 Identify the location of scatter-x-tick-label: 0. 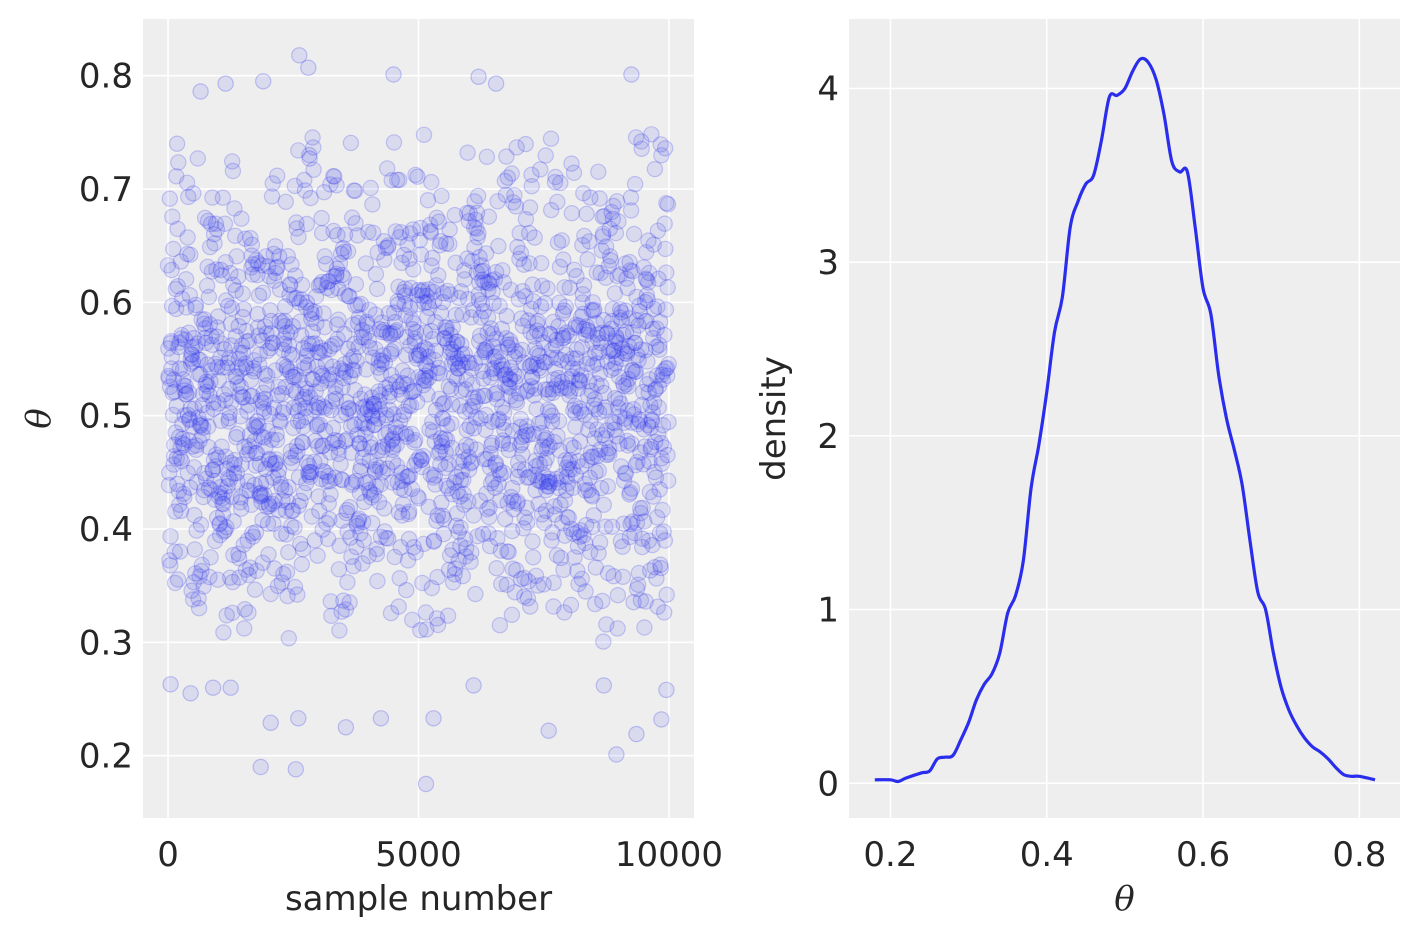
(168, 855).